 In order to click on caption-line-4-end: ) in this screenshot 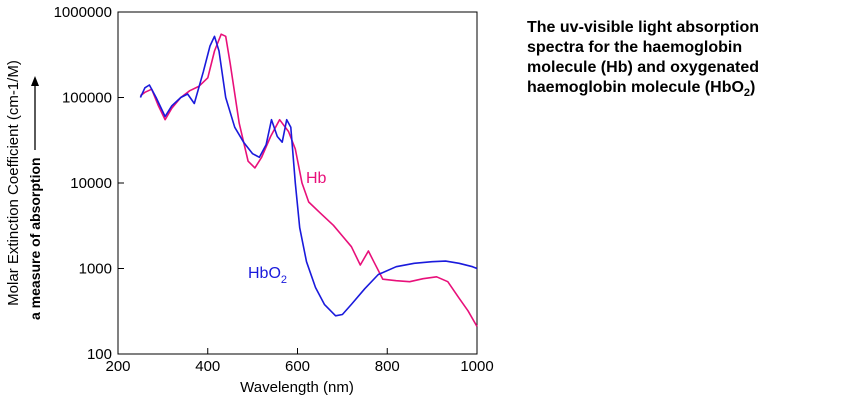, I will do `click(753, 87)`.